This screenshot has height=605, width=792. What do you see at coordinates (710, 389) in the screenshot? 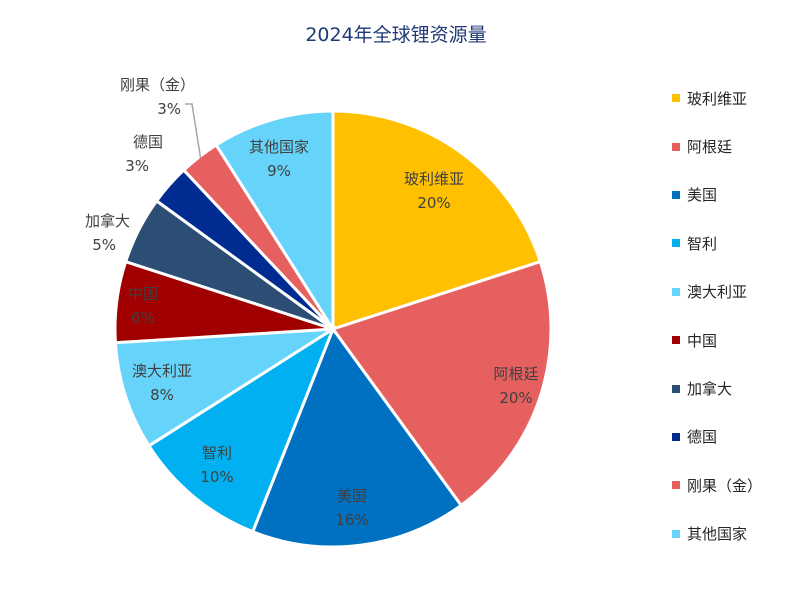
I see `legend-label: 加拿大` at bounding box center [710, 389].